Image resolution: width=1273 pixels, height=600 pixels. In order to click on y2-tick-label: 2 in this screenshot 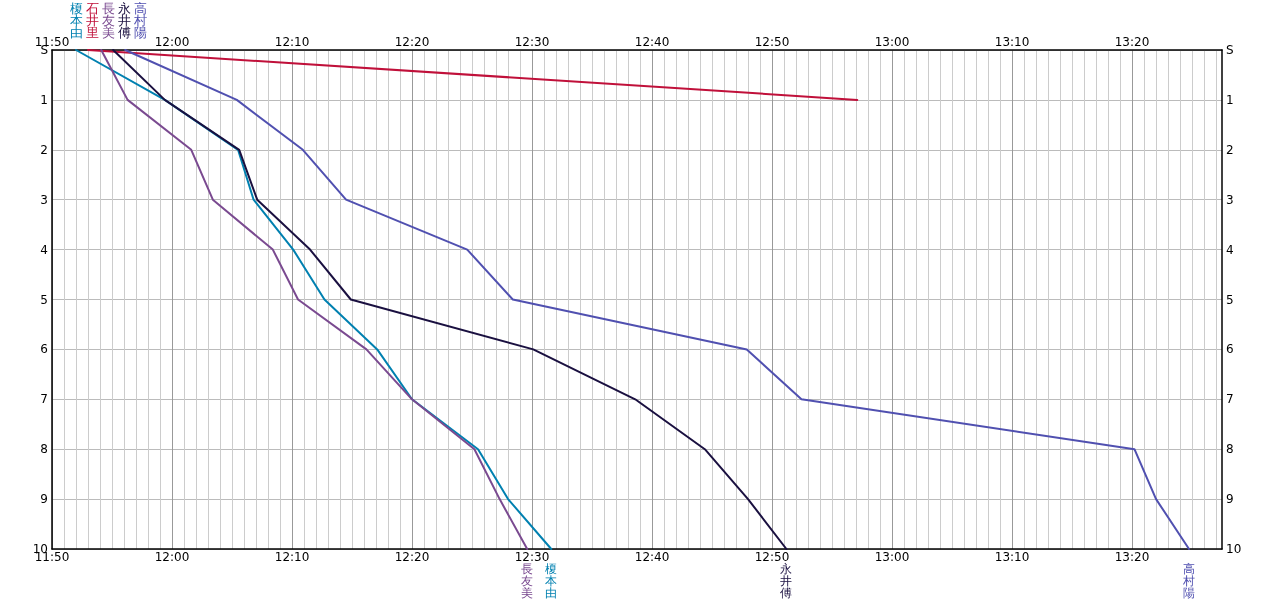, I will do `click(1230, 149)`.